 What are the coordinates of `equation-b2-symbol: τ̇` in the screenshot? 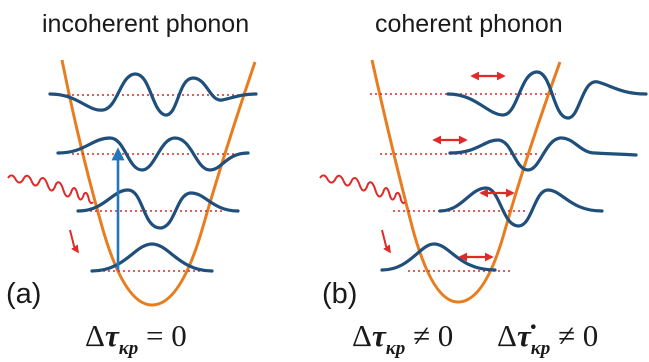 It's located at (523, 335).